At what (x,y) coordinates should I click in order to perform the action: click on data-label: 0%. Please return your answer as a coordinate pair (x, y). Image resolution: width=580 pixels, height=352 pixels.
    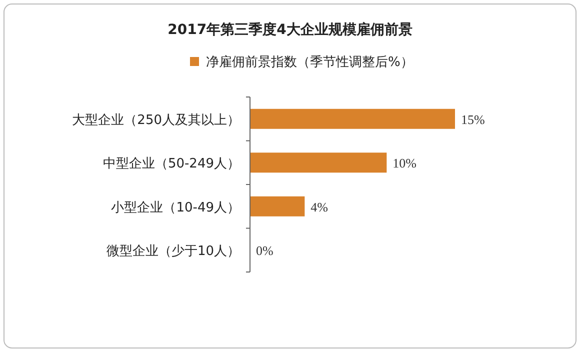
    Looking at the image, I should click on (265, 250).